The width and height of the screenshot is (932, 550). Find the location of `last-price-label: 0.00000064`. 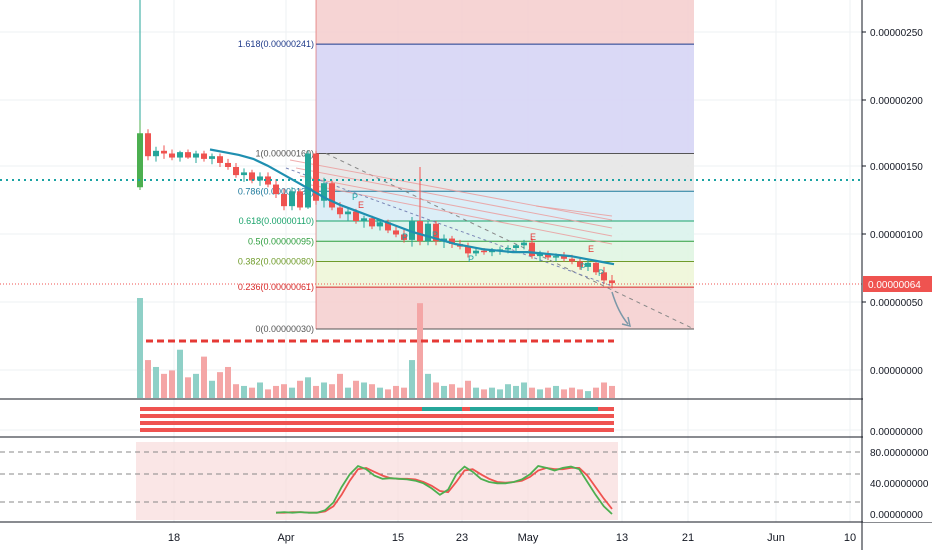

last-price-label: 0.00000064 is located at coordinates (894, 285).